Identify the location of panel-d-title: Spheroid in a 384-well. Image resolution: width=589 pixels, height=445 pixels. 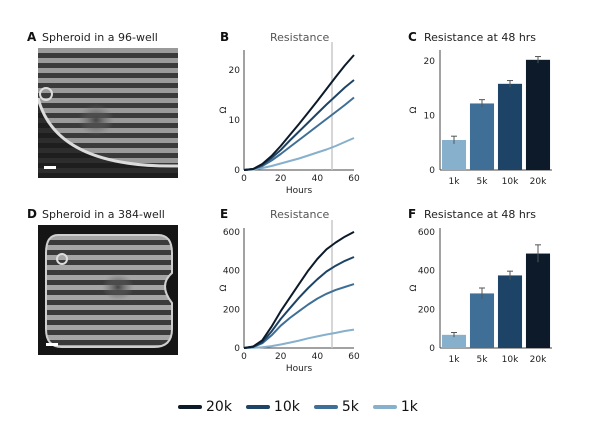
(103, 214).